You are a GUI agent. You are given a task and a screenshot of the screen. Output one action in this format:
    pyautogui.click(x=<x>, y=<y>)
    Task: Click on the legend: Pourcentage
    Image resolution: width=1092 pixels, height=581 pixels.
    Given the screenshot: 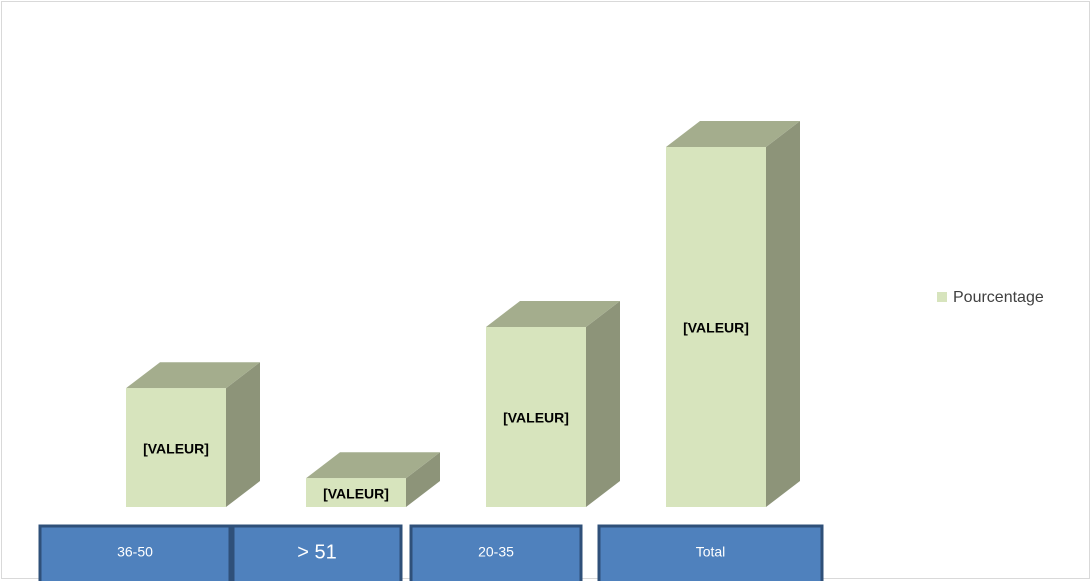 What is the action you would take?
    pyautogui.click(x=990, y=297)
    